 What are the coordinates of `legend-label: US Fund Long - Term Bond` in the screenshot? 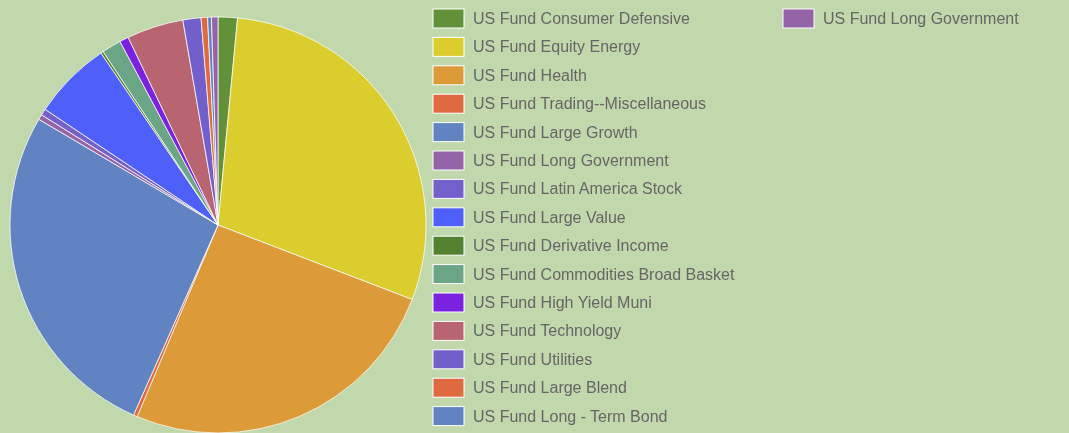 It's located at (570, 416).